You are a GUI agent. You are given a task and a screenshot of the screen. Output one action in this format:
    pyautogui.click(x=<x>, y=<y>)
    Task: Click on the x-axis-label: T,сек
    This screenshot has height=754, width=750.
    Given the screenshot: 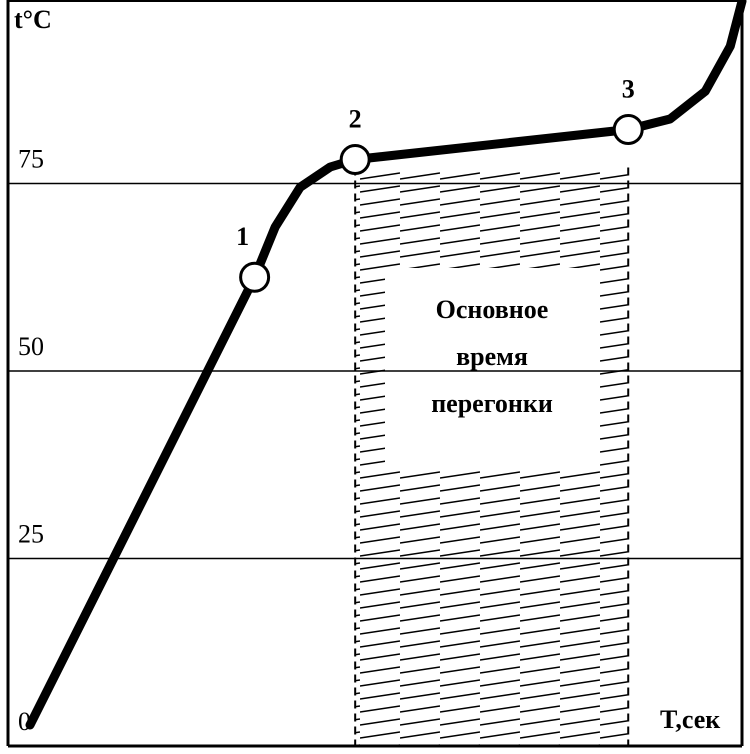 What is the action you would take?
    pyautogui.click(x=690, y=719)
    